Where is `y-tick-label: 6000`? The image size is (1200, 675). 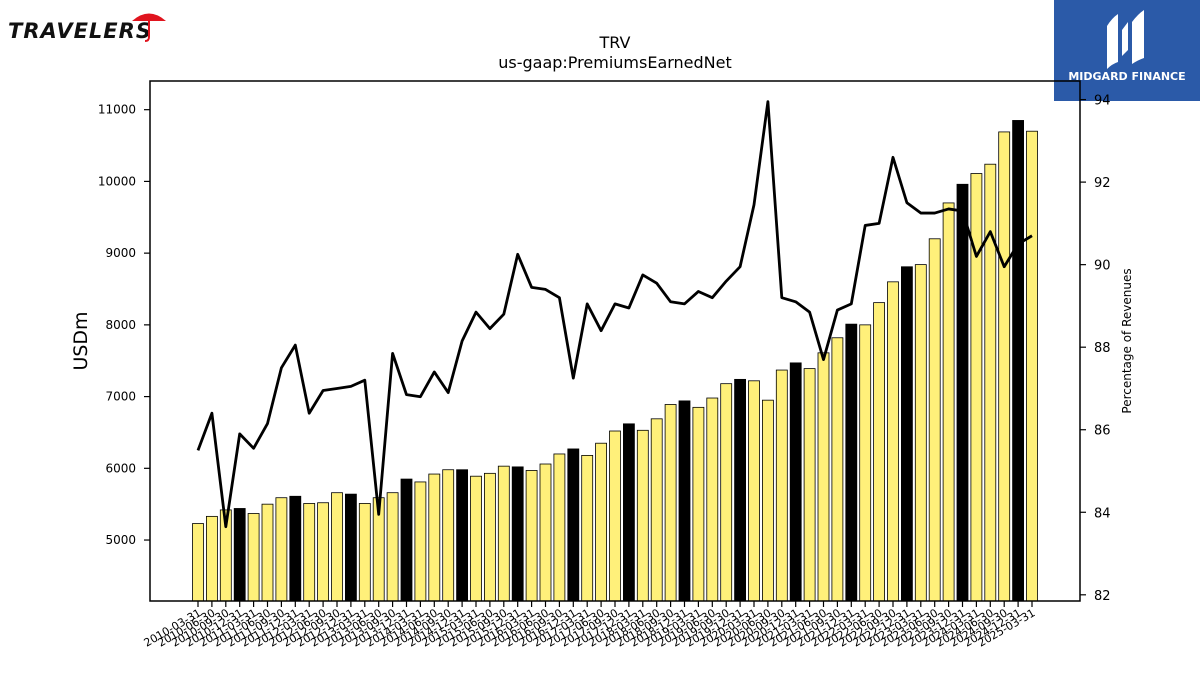 y-tick-label: 6000 is located at coordinates (120, 468).